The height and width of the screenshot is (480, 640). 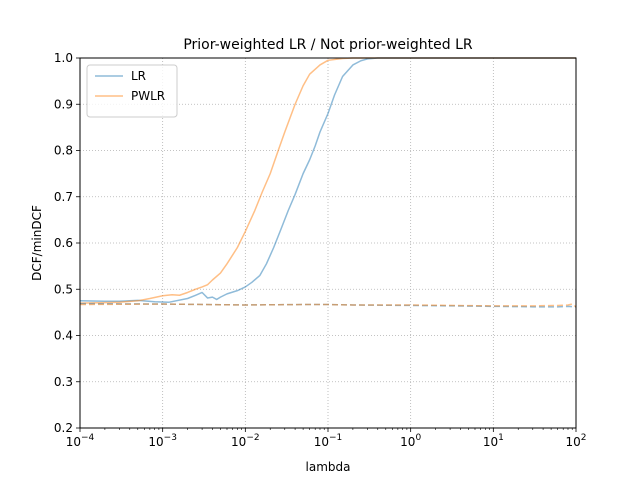 I want to click on series-line-dashed, so click(x=328, y=305).